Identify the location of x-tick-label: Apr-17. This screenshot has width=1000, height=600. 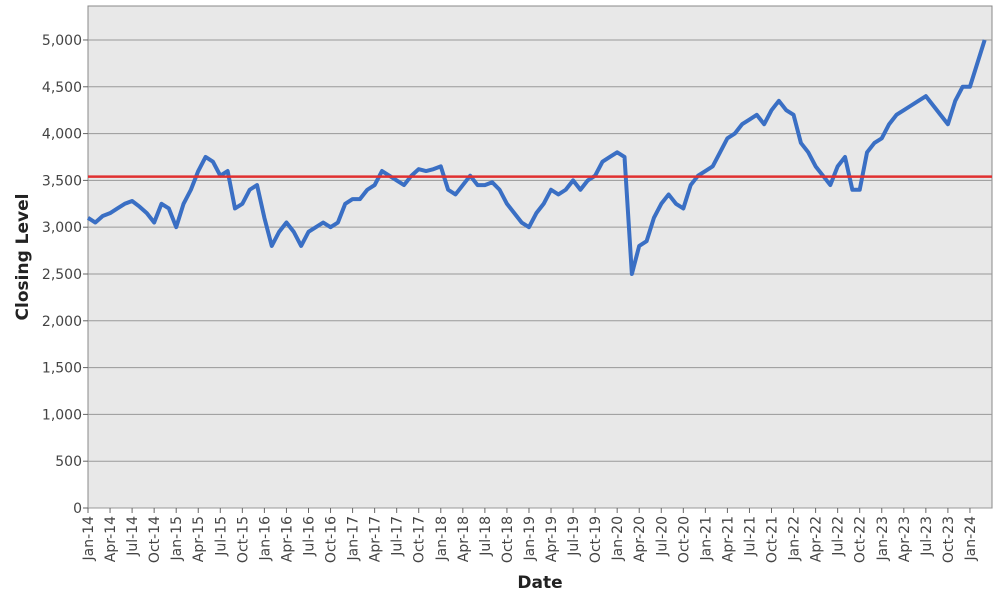
(376, 539).